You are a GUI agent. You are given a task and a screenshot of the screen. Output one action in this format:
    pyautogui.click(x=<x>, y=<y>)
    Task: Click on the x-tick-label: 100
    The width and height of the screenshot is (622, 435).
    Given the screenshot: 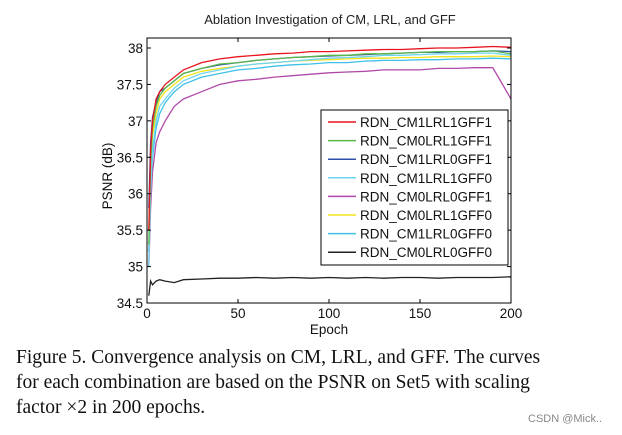 What is the action you would take?
    pyautogui.click(x=329, y=313)
    